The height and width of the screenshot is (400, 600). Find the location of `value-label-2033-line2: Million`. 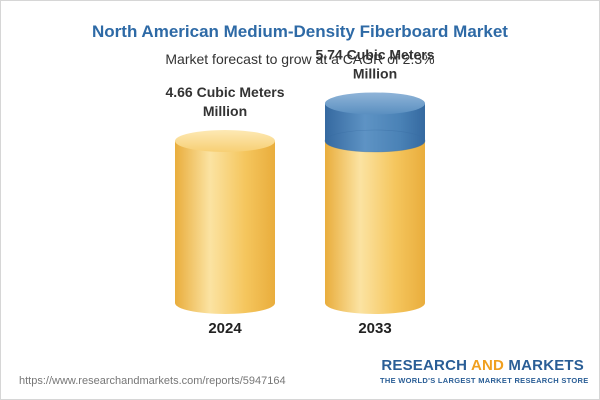

value-label-2033-line2: Million is located at coordinates (375, 73).